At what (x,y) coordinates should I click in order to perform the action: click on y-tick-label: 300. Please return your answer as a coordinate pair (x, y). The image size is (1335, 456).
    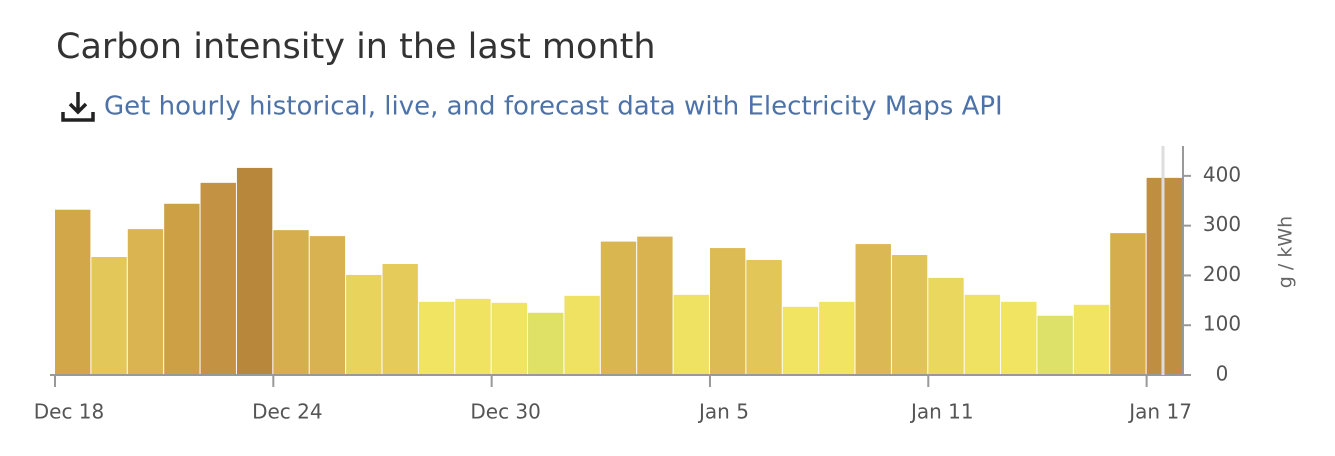
    Looking at the image, I should click on (1222, 224).